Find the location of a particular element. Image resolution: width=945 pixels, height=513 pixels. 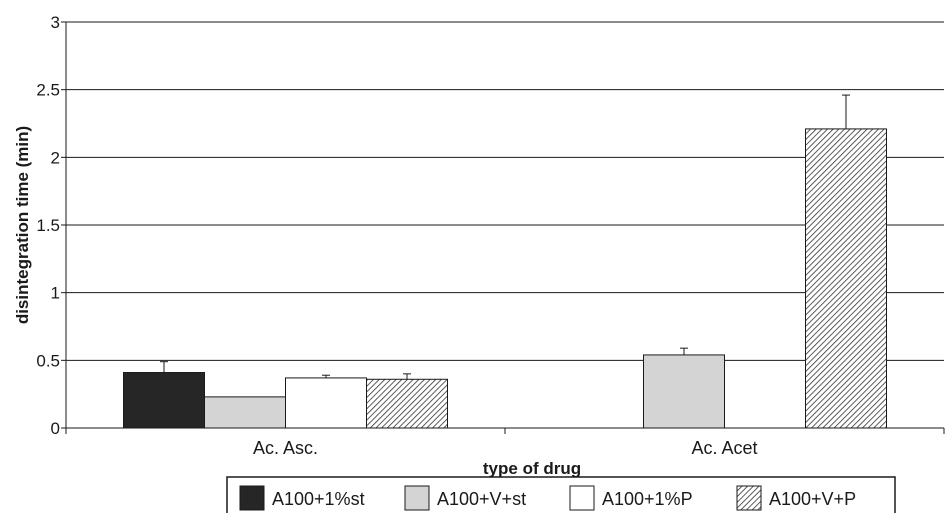

x-category-labels: Ac. Asc. Ac. Acet is located at coordinates (505, 448).